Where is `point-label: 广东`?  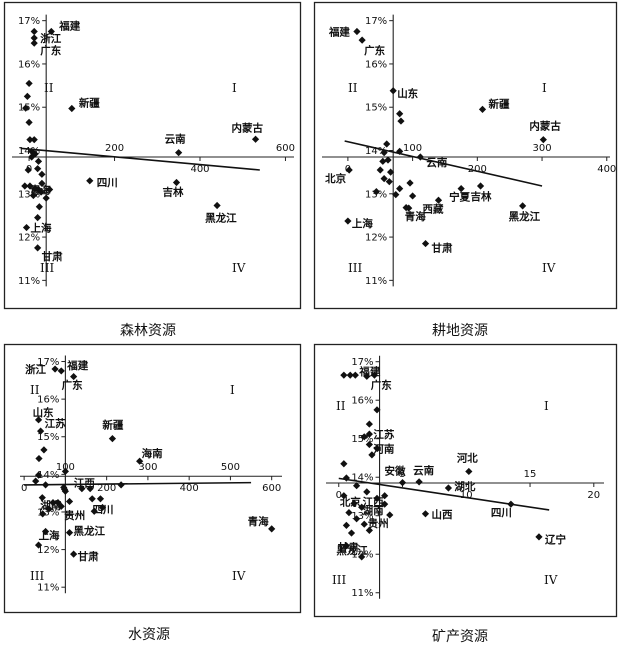
point-label: 广东 is located at coordinates (72, 385).